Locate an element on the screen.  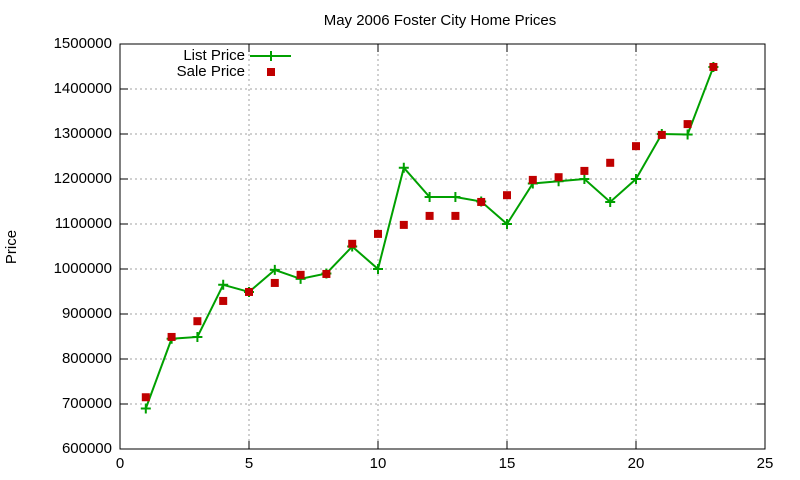
y-tick-label: 600000 is located at coordinates (87, 448).